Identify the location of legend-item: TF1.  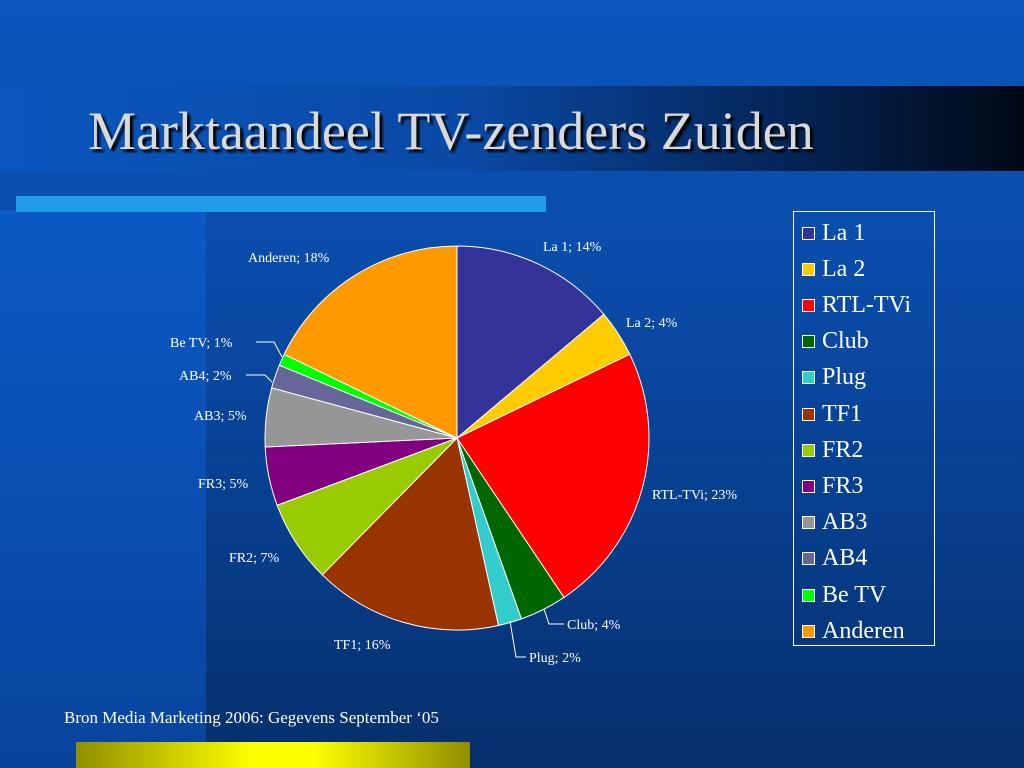
(832, 413).